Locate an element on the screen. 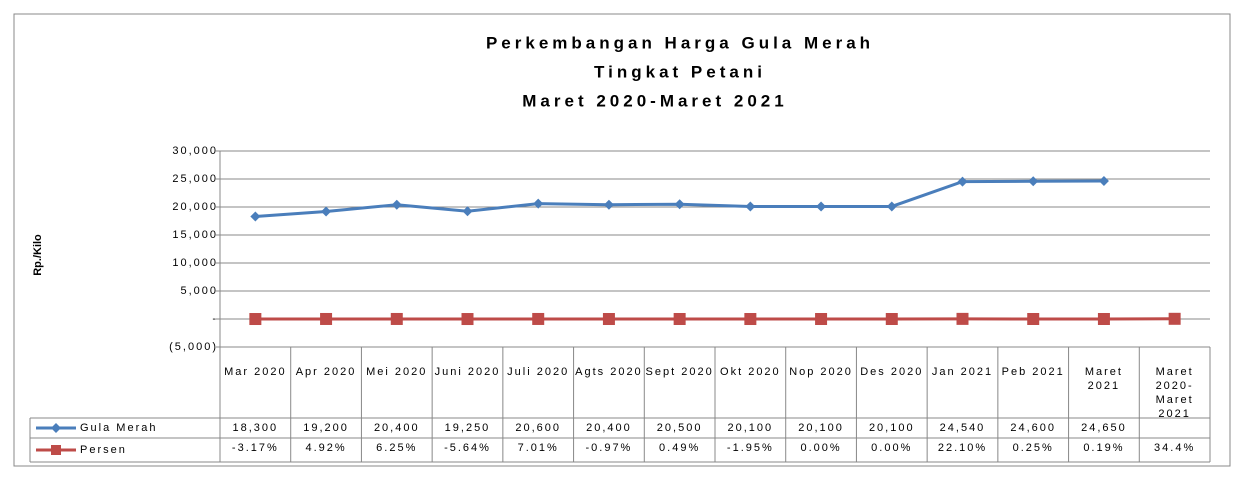 Image resolution: width=1252 pixels, height=485 pixels. x-tick-label: Sept 2020 is located at coordinates (679, 363).